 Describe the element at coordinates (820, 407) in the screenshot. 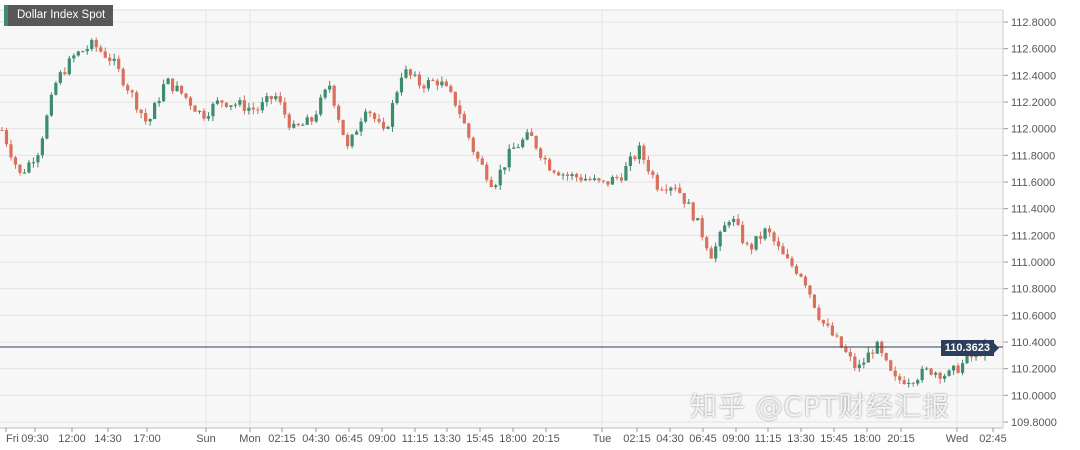

I see `watermark: 知乎 @CPT财经汇报` at that location.